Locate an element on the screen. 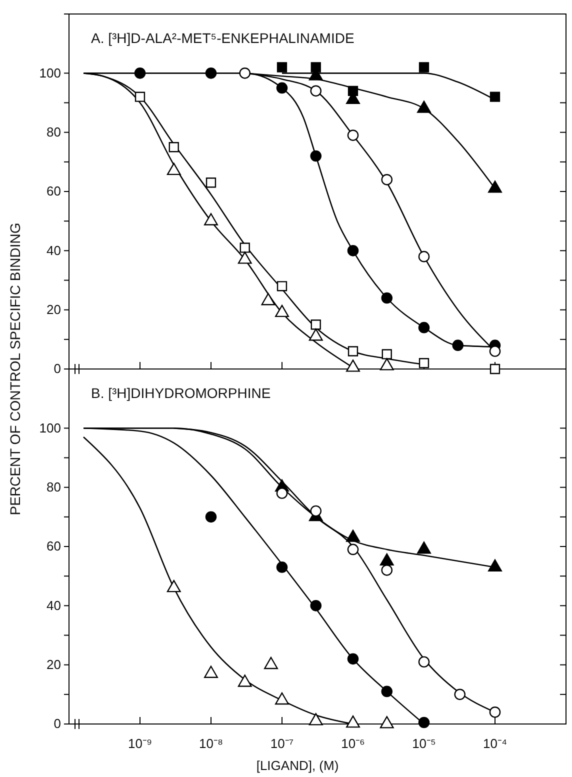 The height and width of the screenshot is (777, 572). x-tick-label: 10⁻⁸ is located at coordinates (211, 743).